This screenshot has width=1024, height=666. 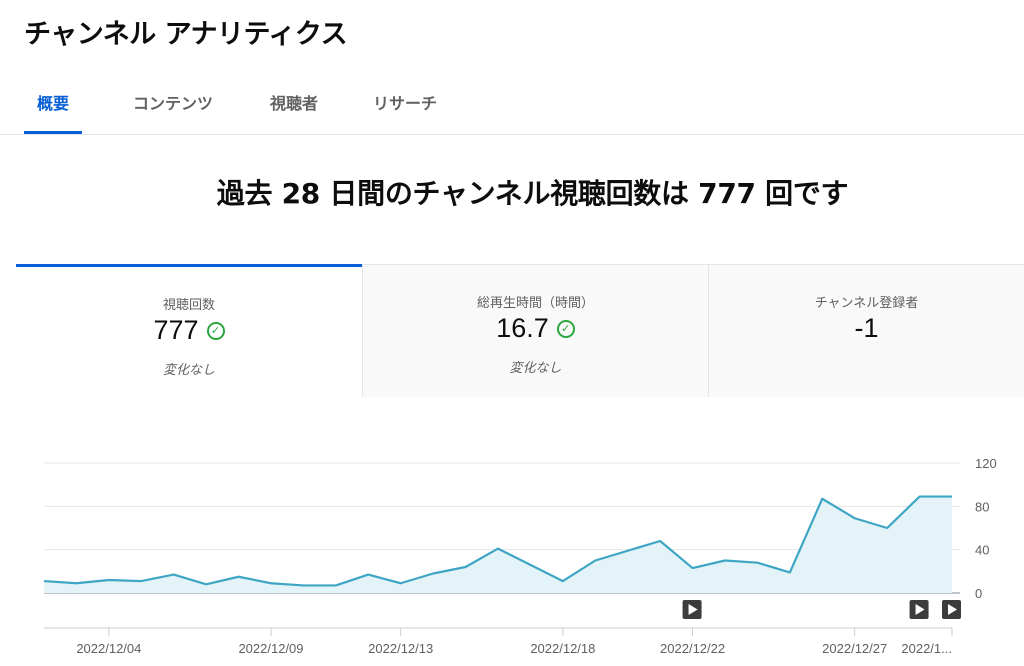 I want to click on metric-card-watch-time: 総再生時間（時間） 16.7 ✓ 変化なし, so click(x=535, y=330).